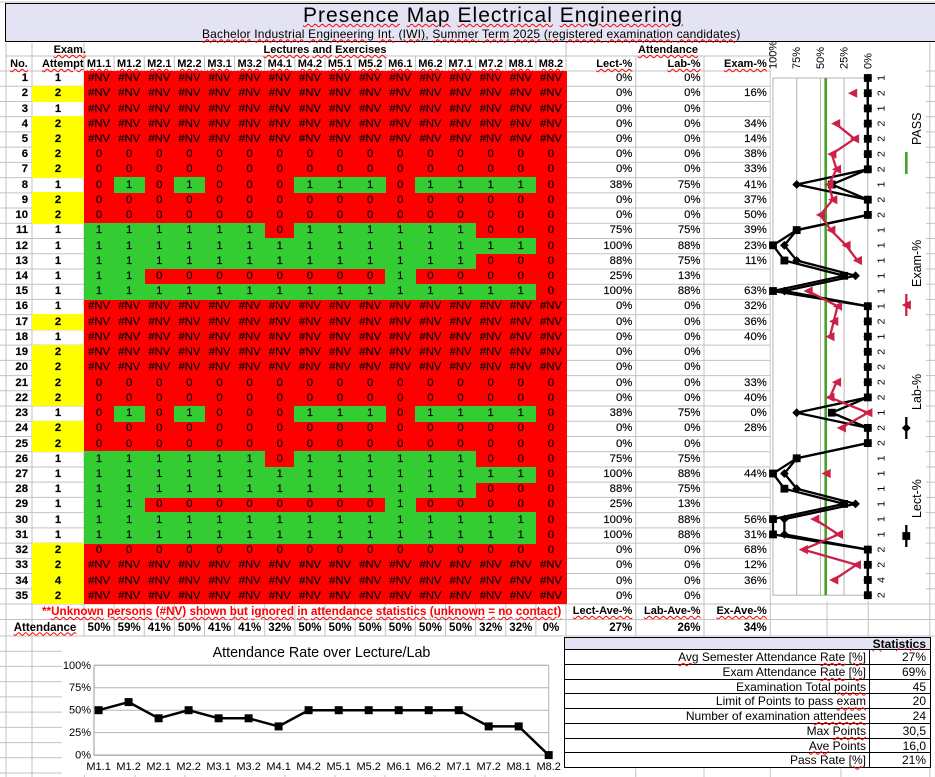 The height and width of the screenshot is (777, 935). I want to click on svg-text:Attendance Rate over Lecture/L: Attendance Rate over Lecture/Lab, so click(322, 653).